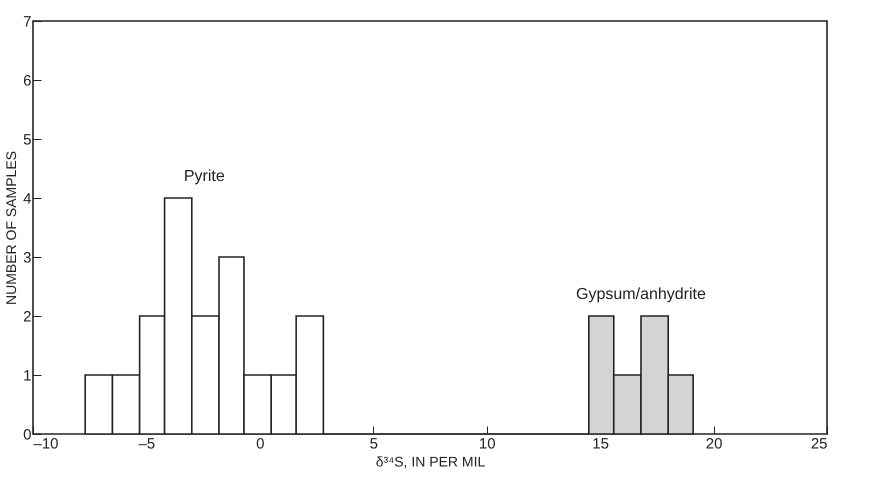 Image resolution: width=878 pixels, height=492 pixels. Describe the element at coordinates (819, 444) in the screenshot. I see `x-tick-label: 25` at that location.